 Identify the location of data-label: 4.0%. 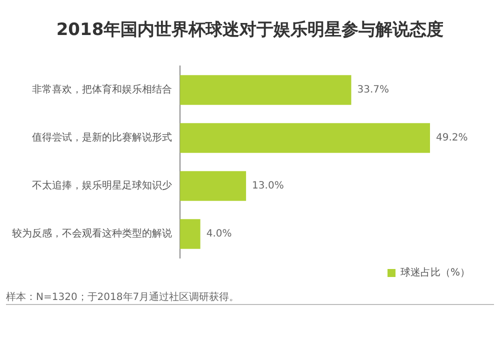
(219, 234).